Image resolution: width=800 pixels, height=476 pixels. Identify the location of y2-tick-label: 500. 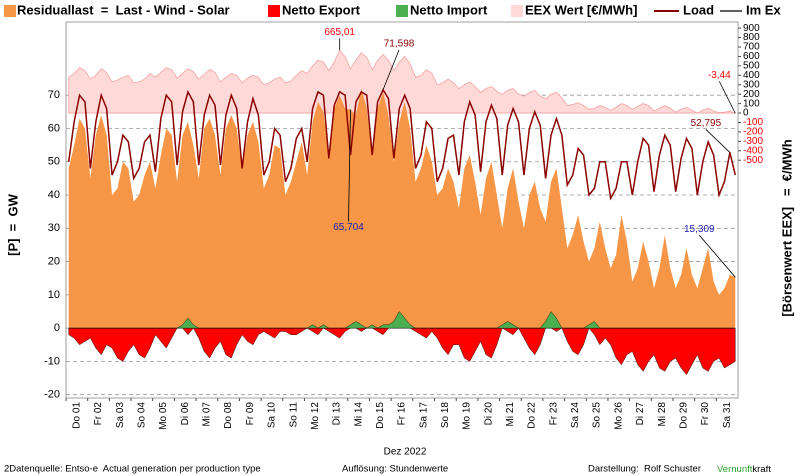
(751, 66).